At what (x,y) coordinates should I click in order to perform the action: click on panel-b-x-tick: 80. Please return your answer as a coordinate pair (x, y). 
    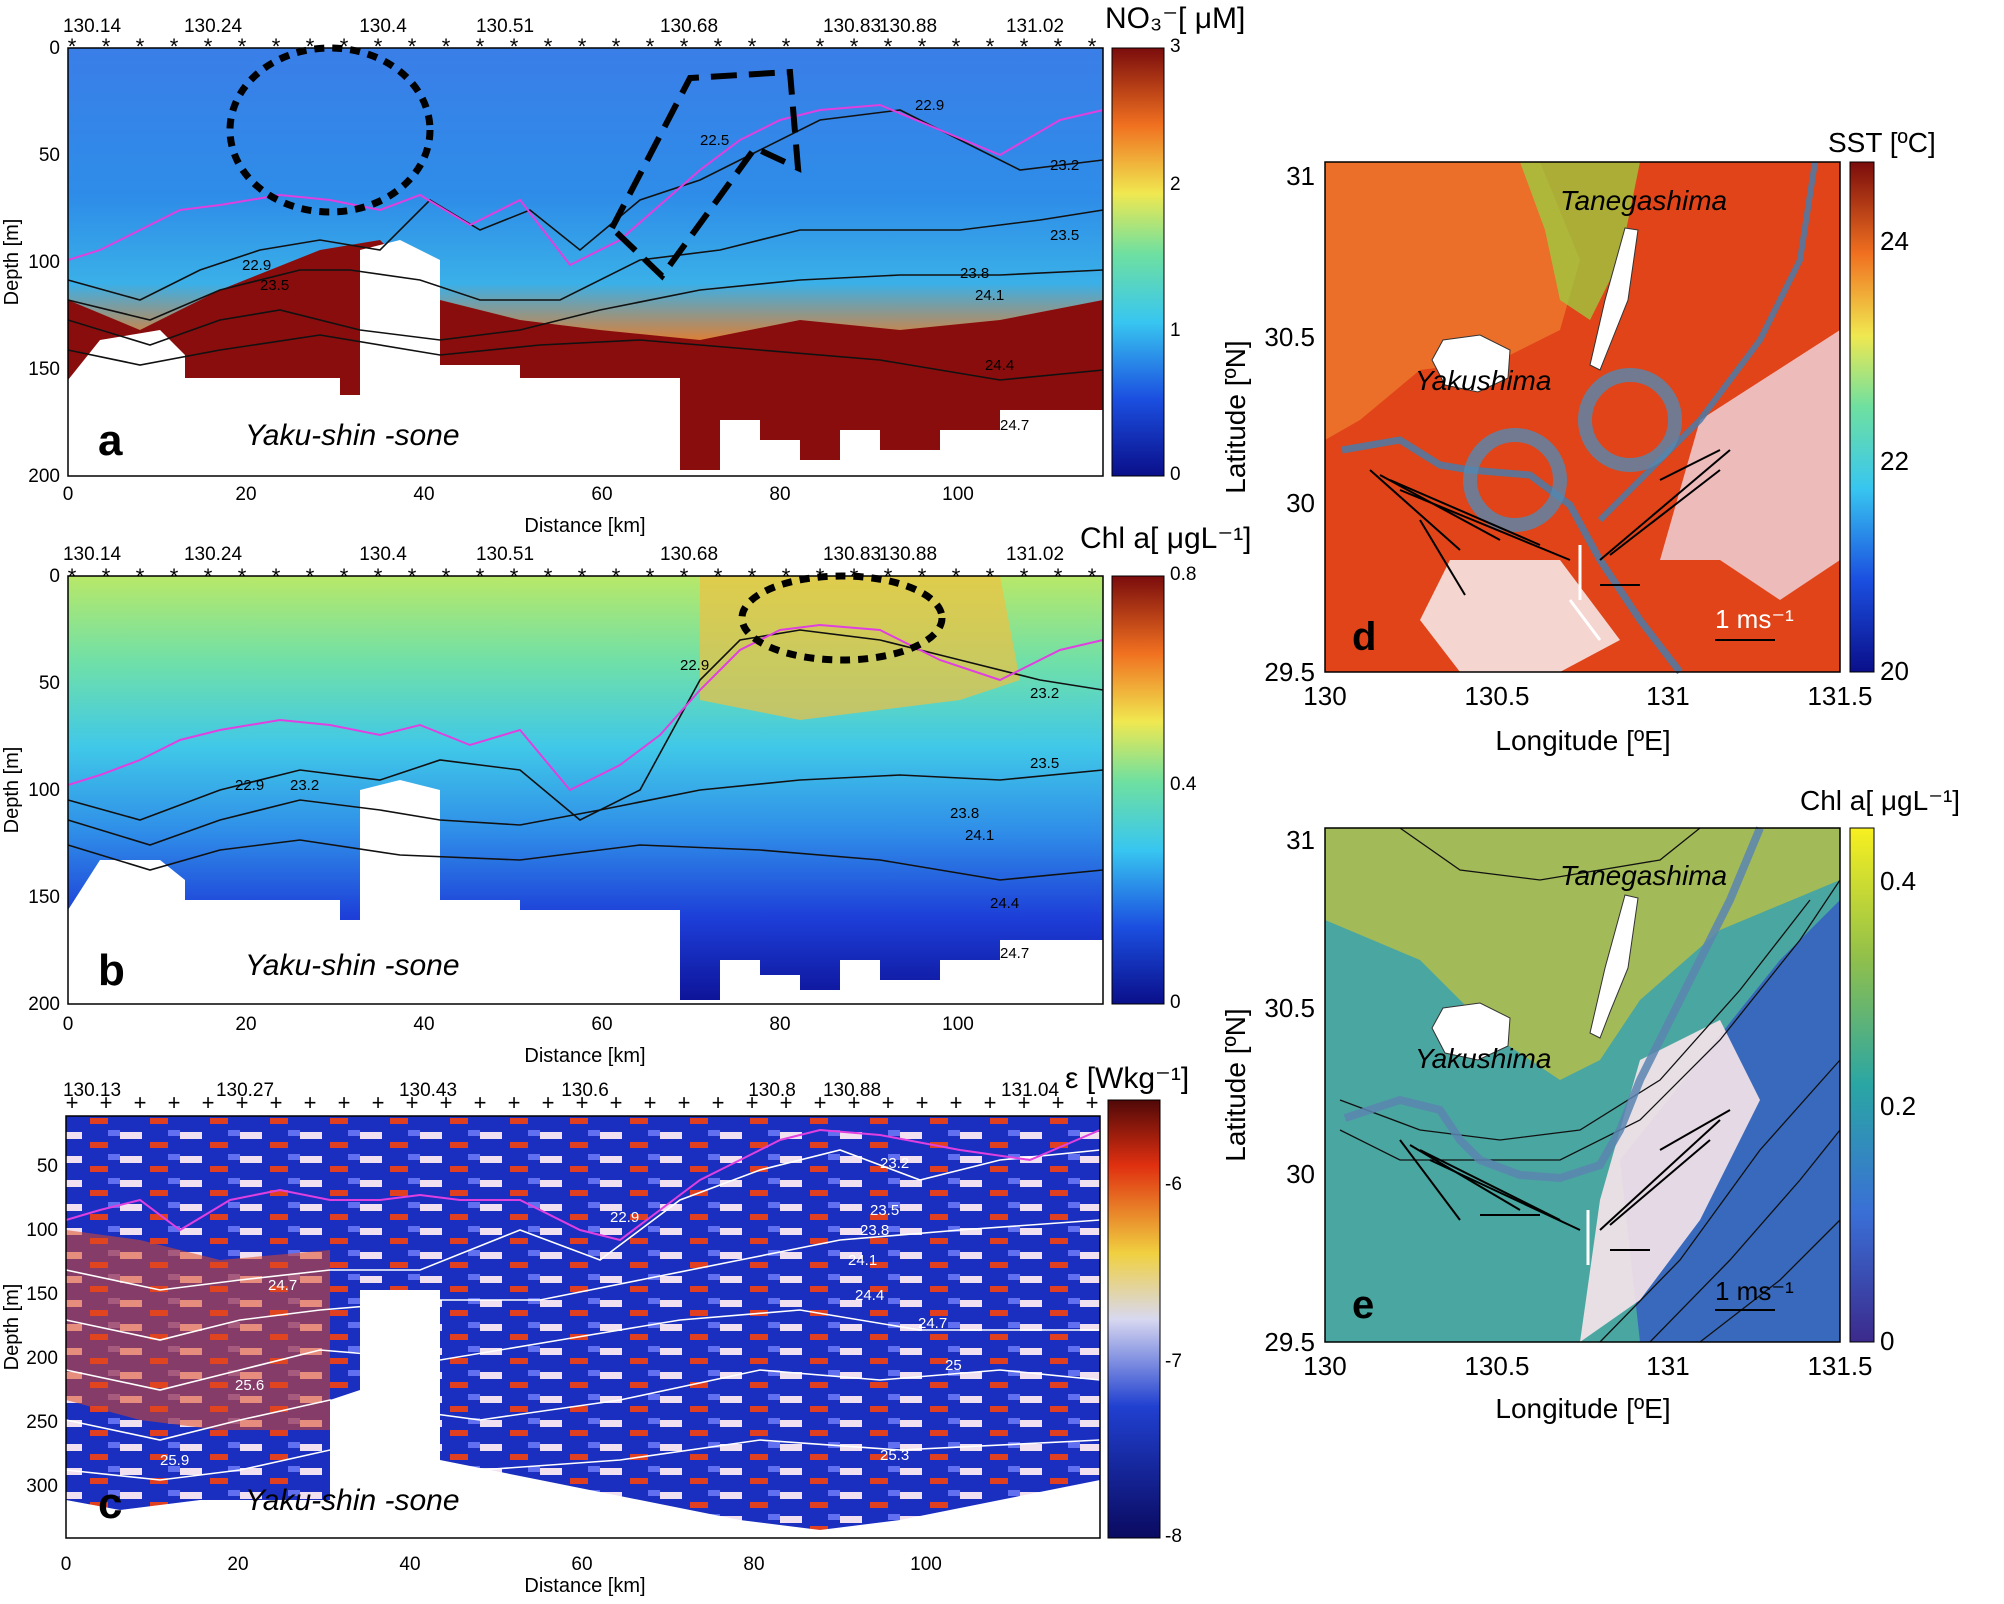
    Looking at the image, I should click on (779, 1024).